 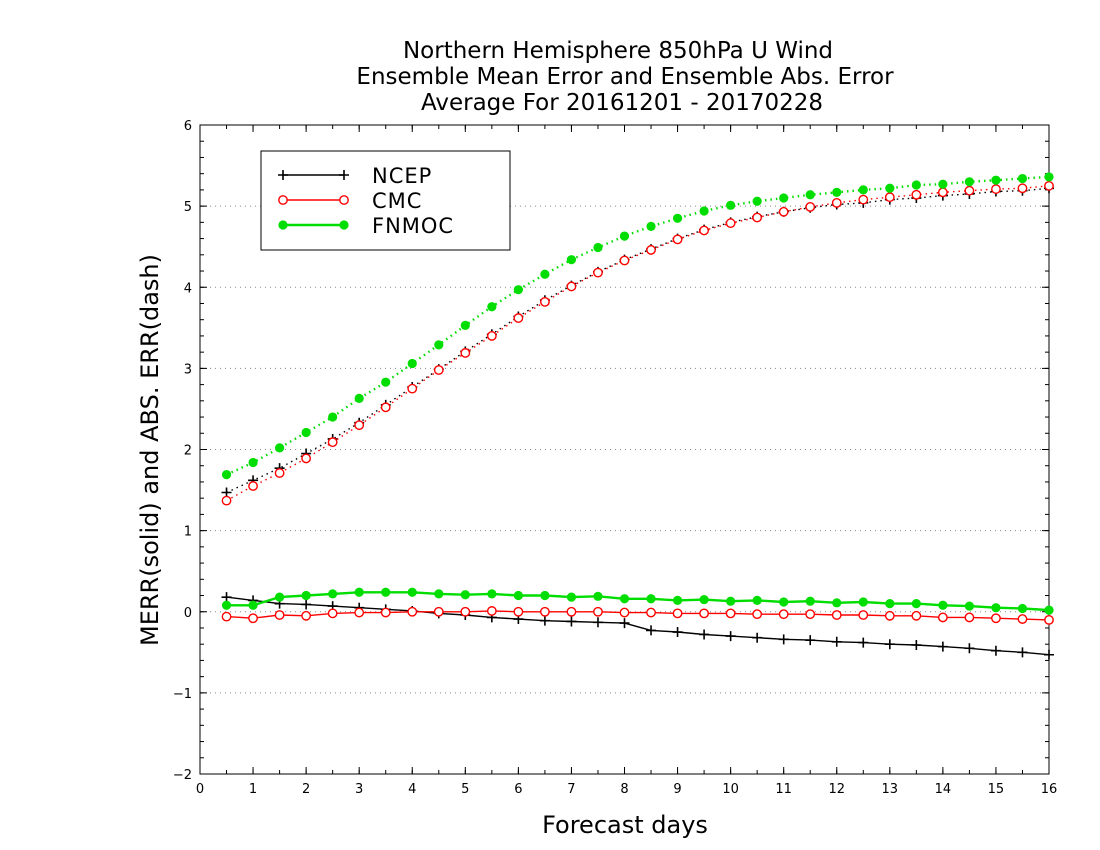 What do you see at coordinates (188, 126) in the screenshot?
I see `y-tick-label: 6` at bounding box center [188, 126].